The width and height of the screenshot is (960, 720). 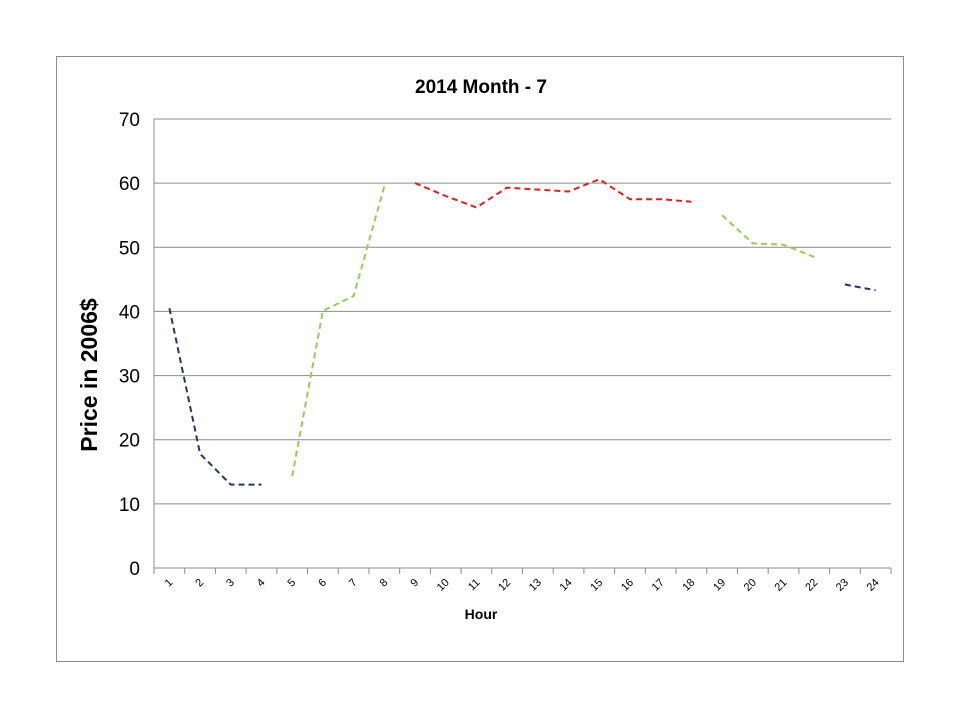 I want to click on x-tick-label: 16, so click(x=627, y=585).